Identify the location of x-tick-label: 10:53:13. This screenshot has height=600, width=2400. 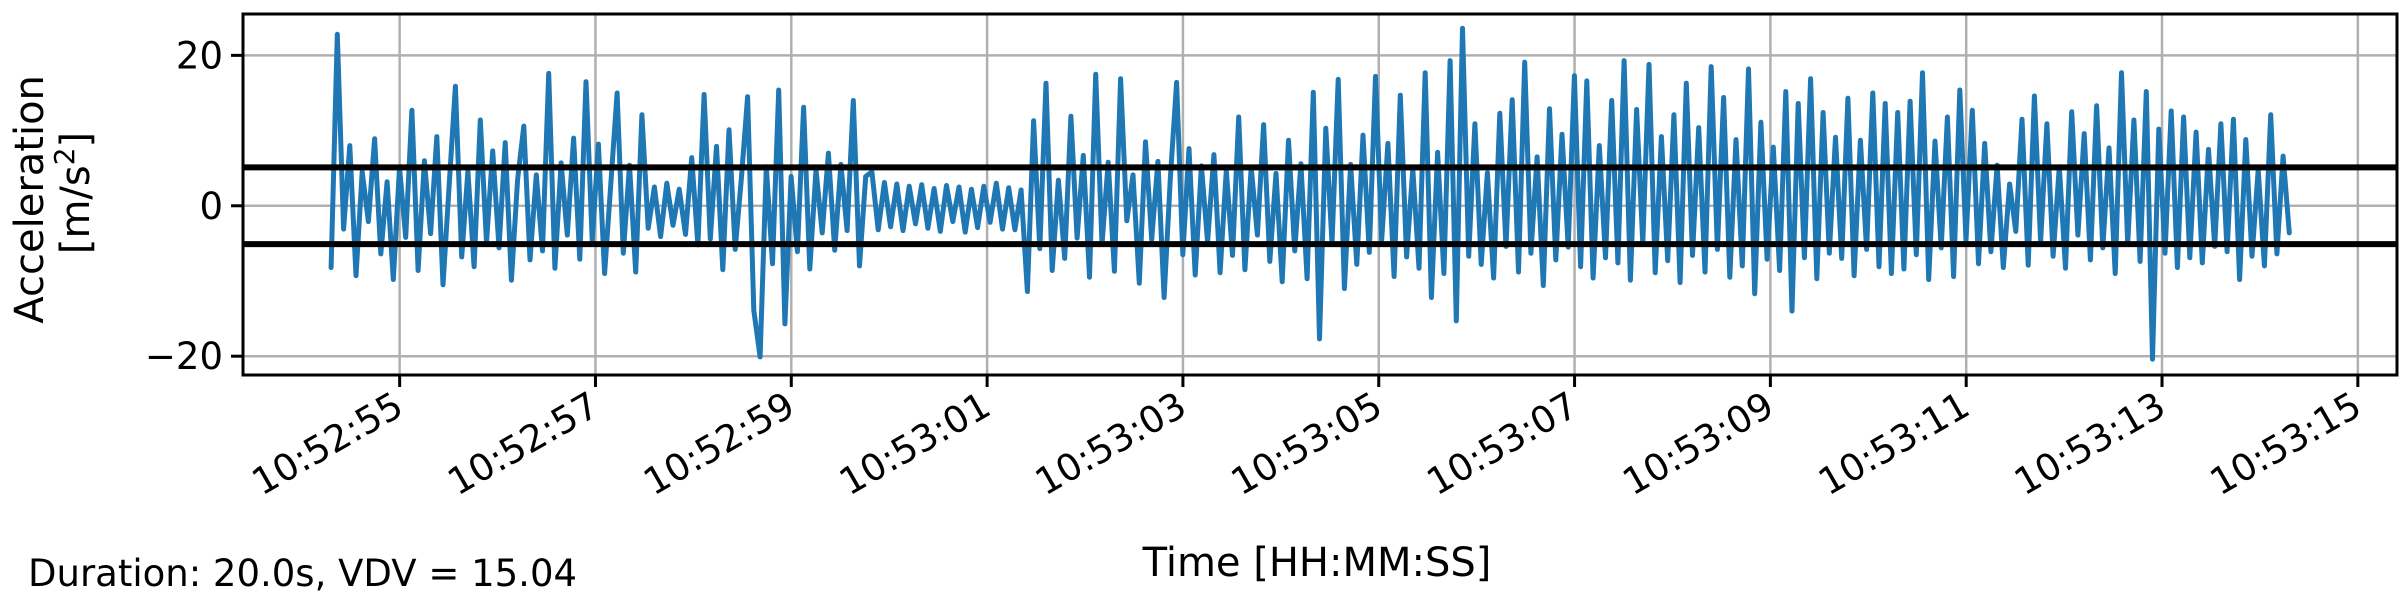
(2089, 444).